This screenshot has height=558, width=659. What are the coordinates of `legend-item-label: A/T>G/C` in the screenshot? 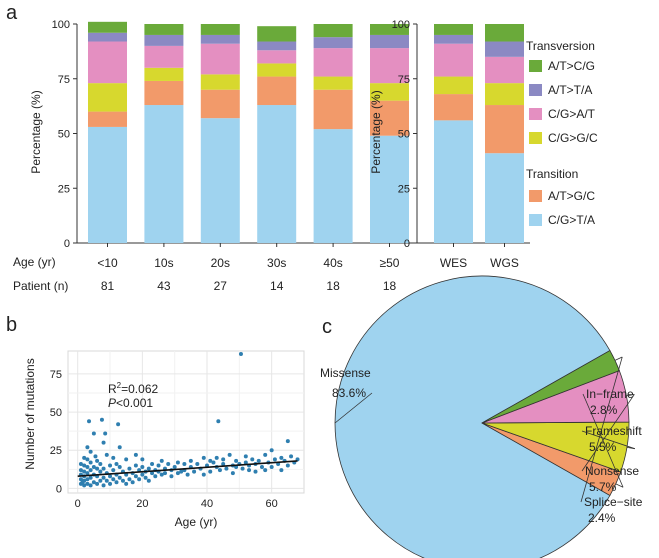 It's located at (571, 196).